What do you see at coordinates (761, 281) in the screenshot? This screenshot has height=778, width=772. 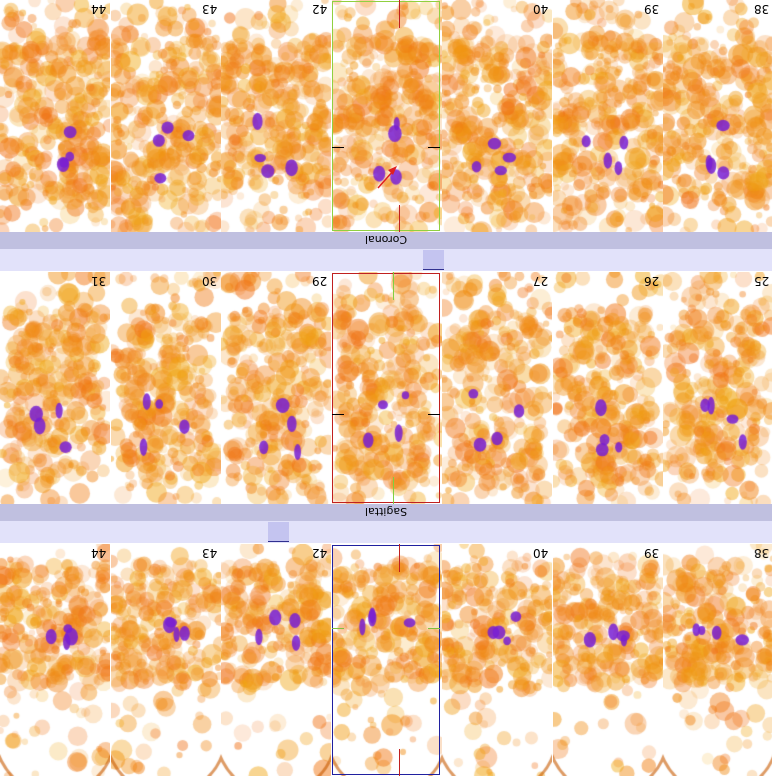 I see `slice-number: 25` at bounding box center [761, 281].